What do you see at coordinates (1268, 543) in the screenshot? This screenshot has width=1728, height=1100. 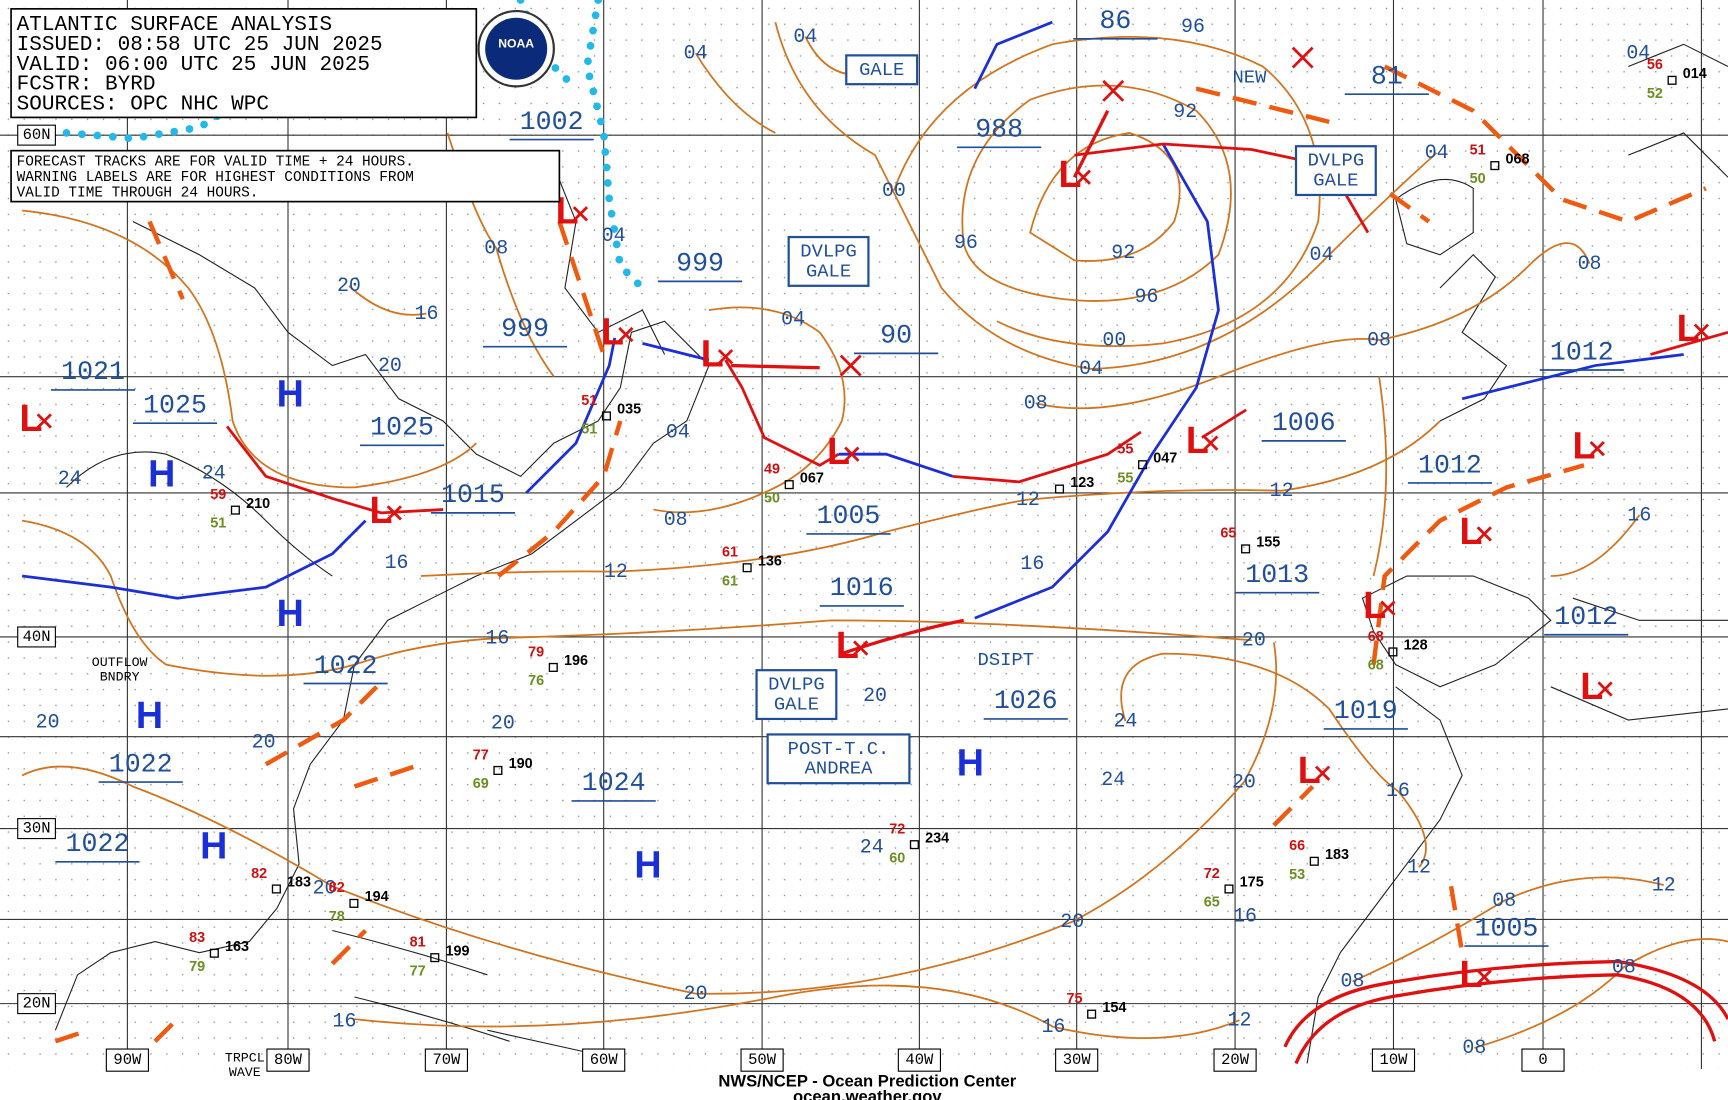 I see `station-pressure: 155` at bounding box center [1268, 543].